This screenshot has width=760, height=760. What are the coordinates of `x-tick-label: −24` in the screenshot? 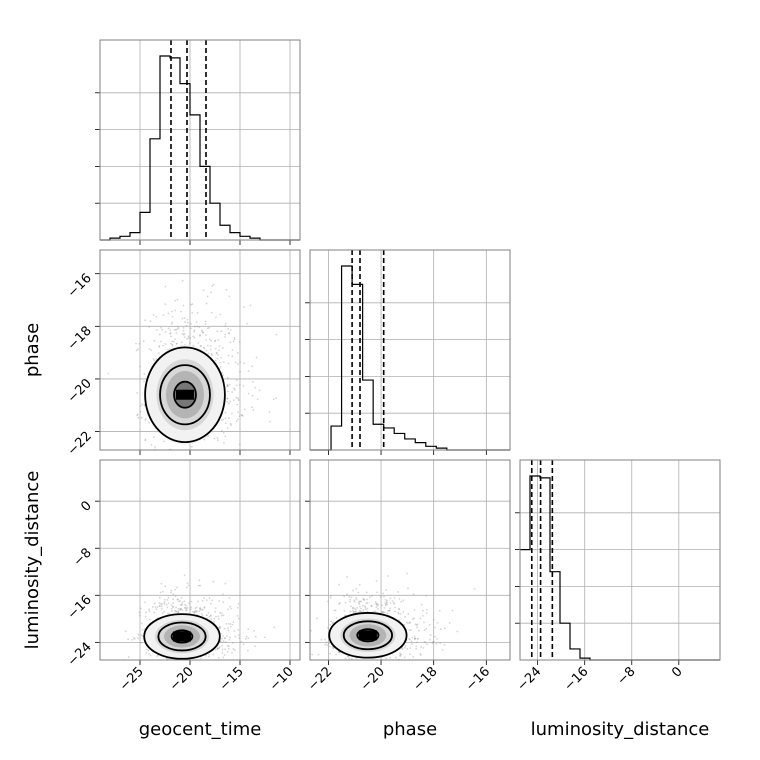 It's located at (529, 679).